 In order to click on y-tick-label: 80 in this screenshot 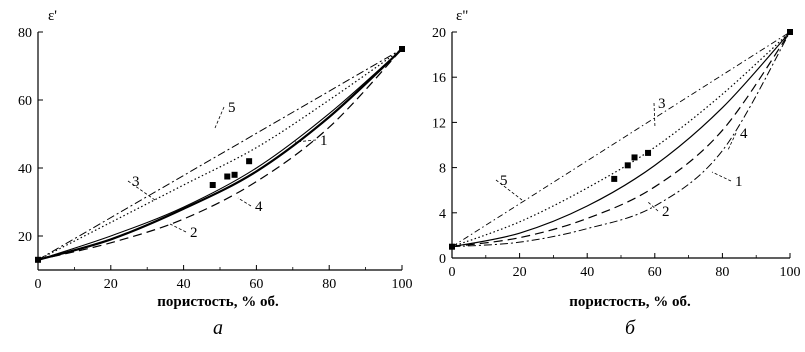, I will do `click(25, 33)`.